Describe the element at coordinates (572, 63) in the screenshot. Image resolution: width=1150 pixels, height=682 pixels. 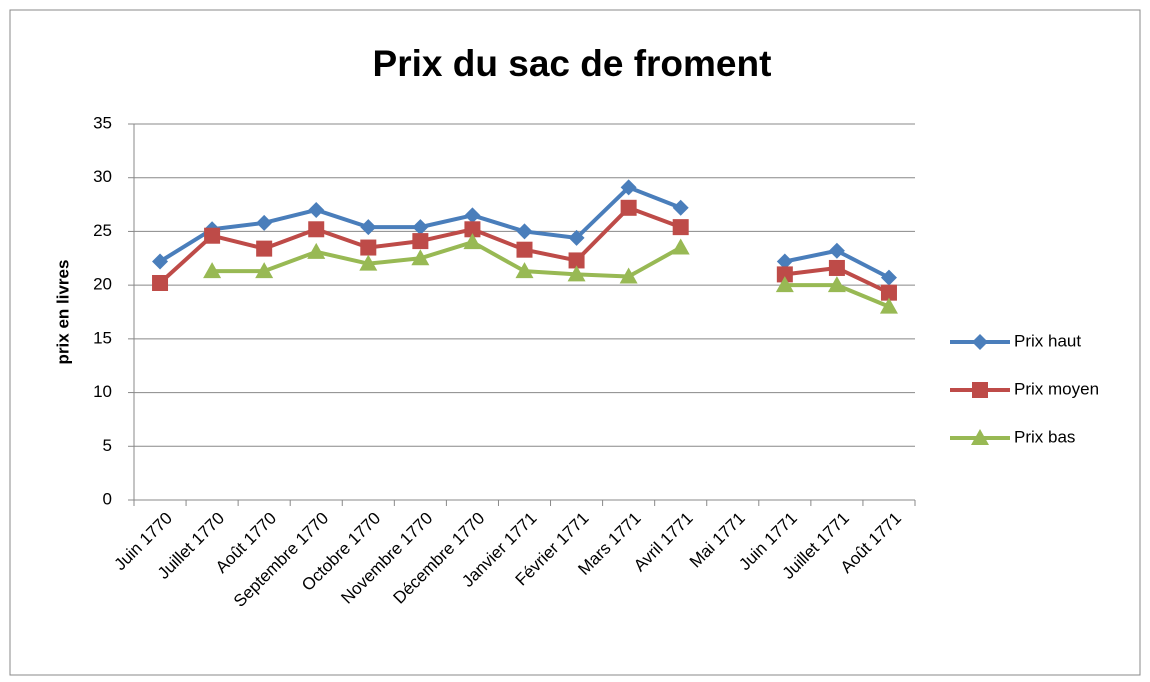
I see `chart-title: Prix du sac de froment` at that location.